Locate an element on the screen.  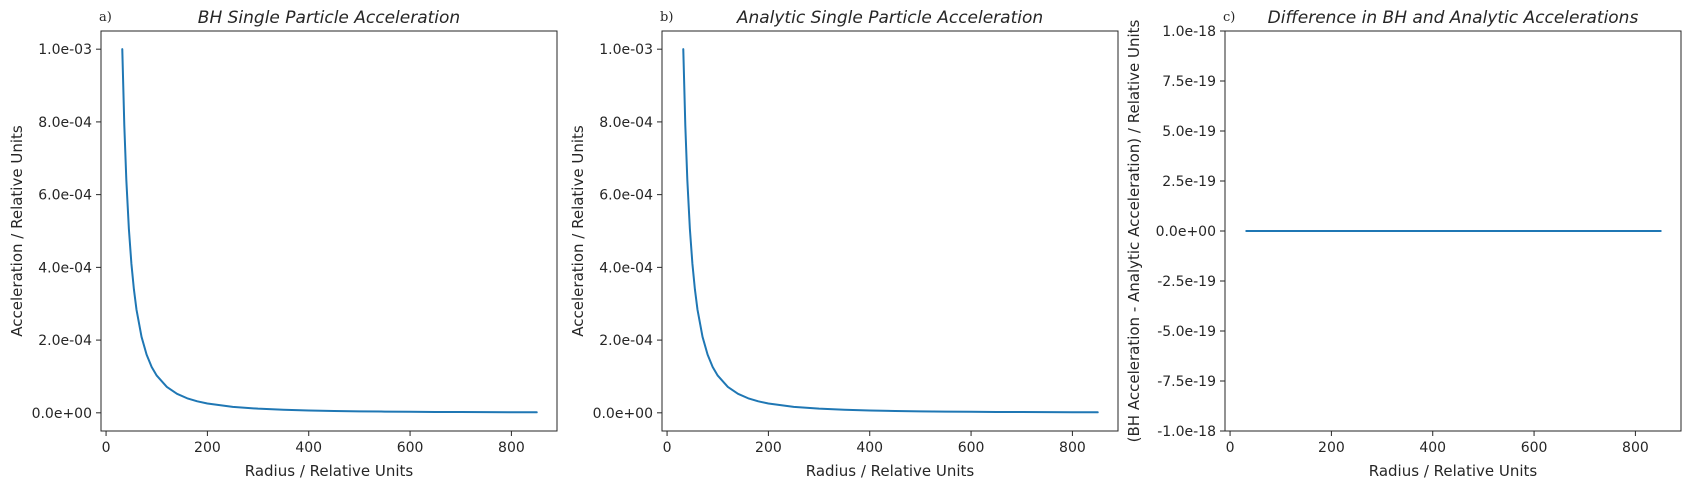
y-tick-label: -2.5e-19 is located at coordinates (1186, 282).